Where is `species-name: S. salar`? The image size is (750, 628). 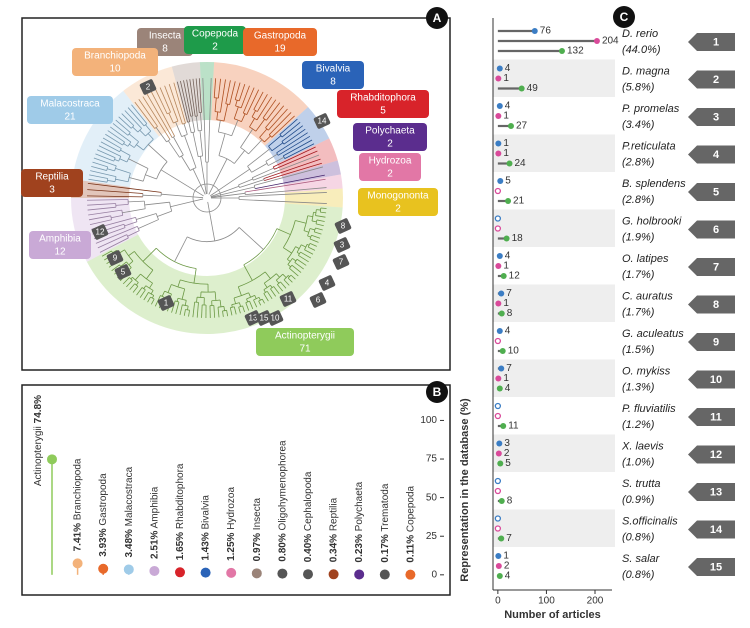 species-name: S. salar is located at coordinates (641, 559).